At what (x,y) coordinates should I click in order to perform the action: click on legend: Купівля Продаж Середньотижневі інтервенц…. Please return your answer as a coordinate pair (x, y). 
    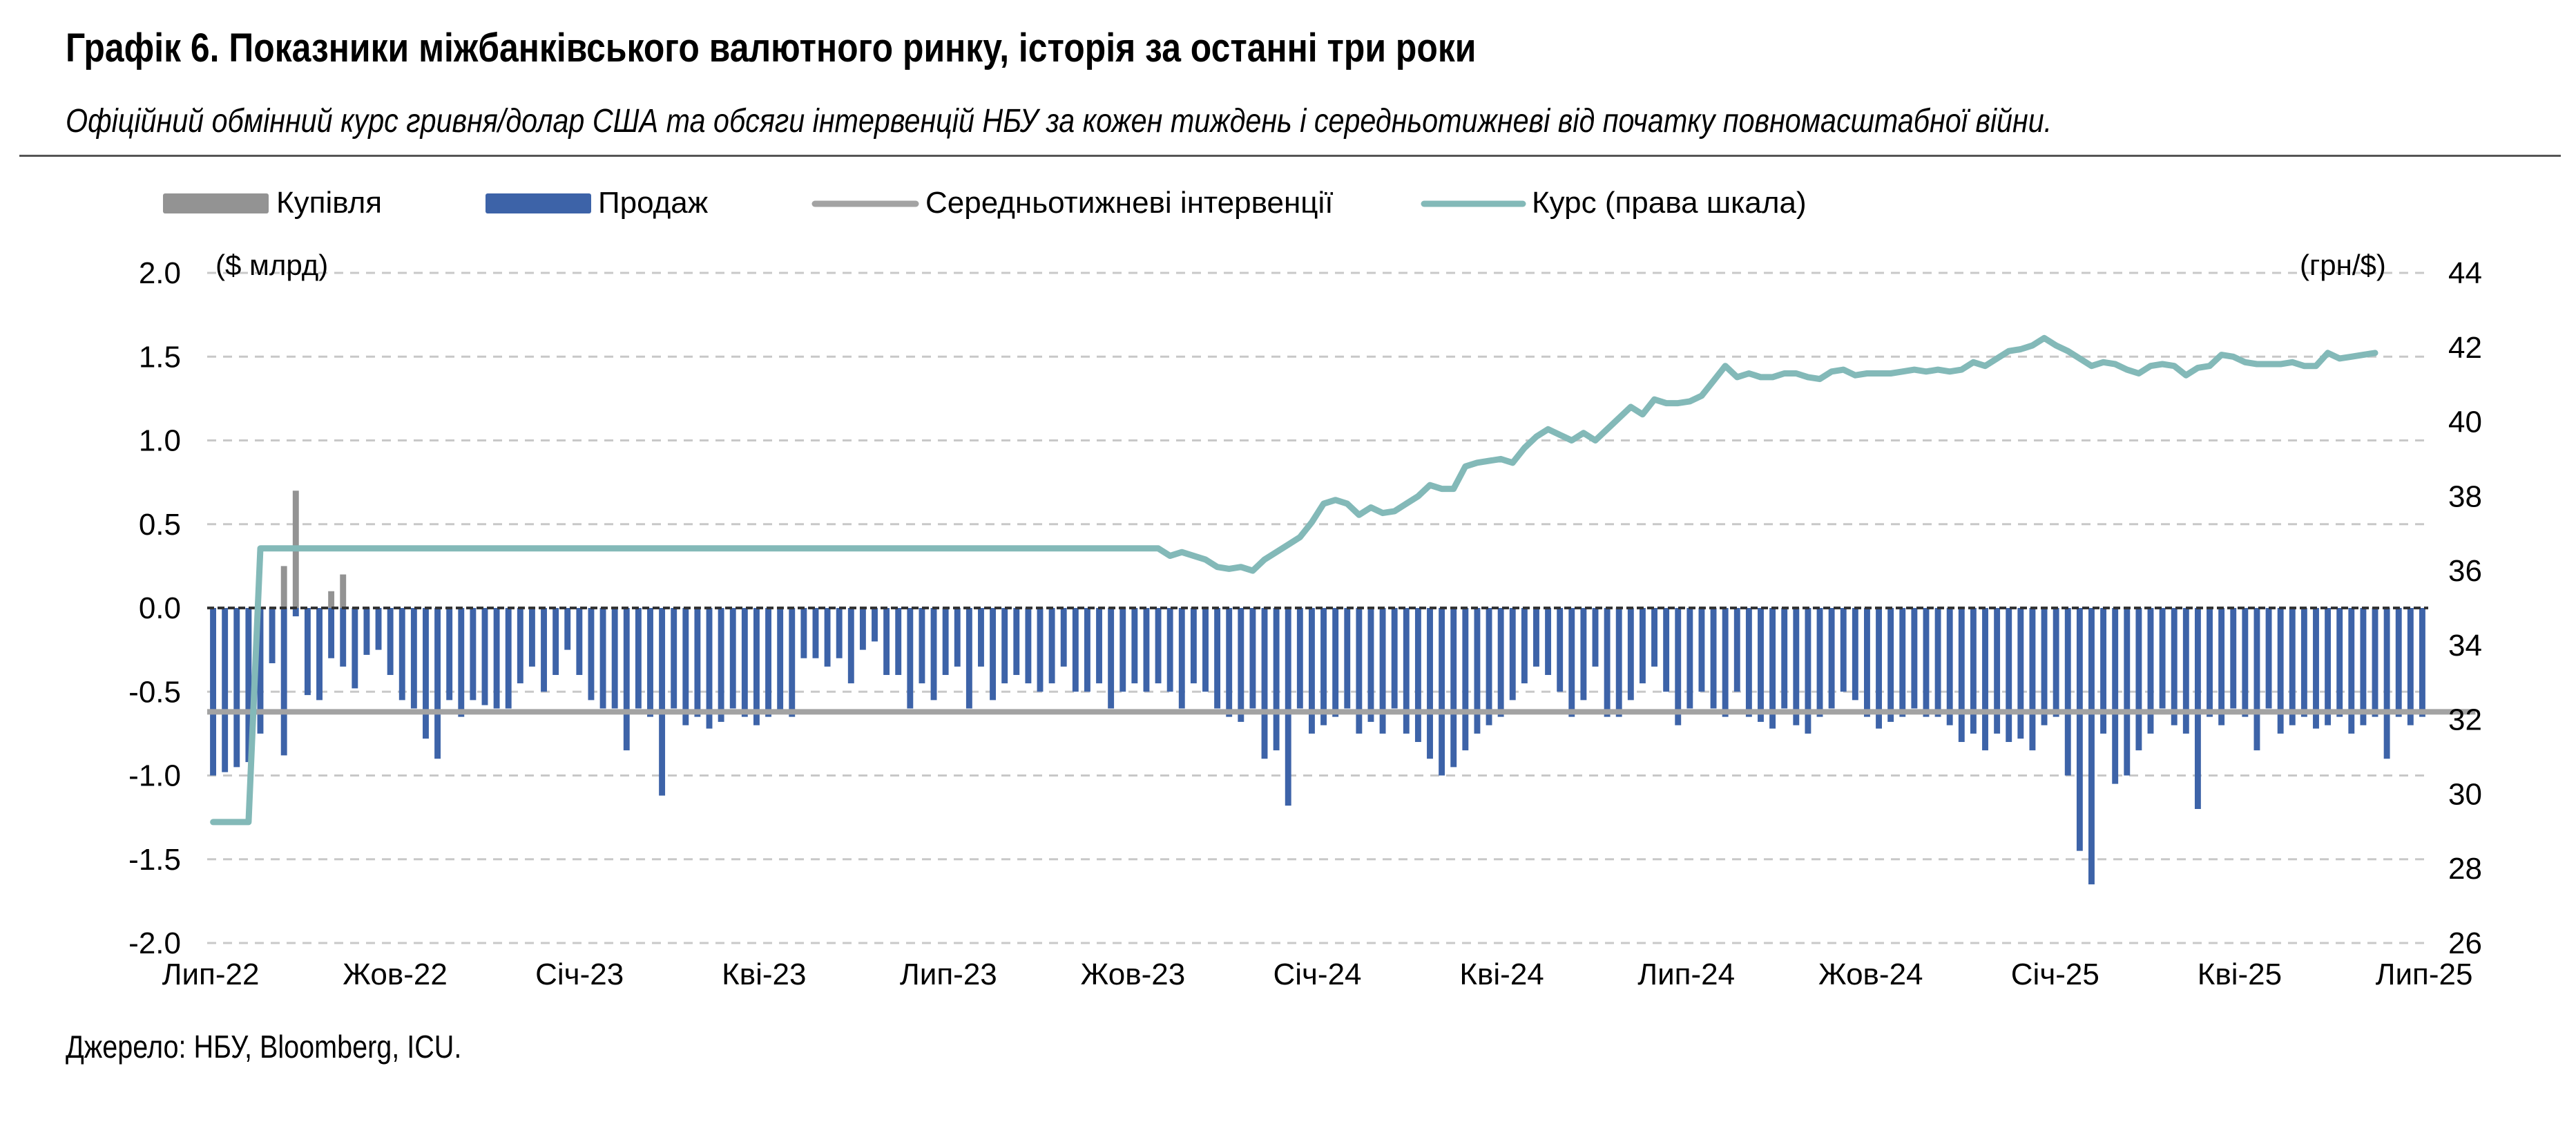
    Looking at the image, I should click on (985, 203).